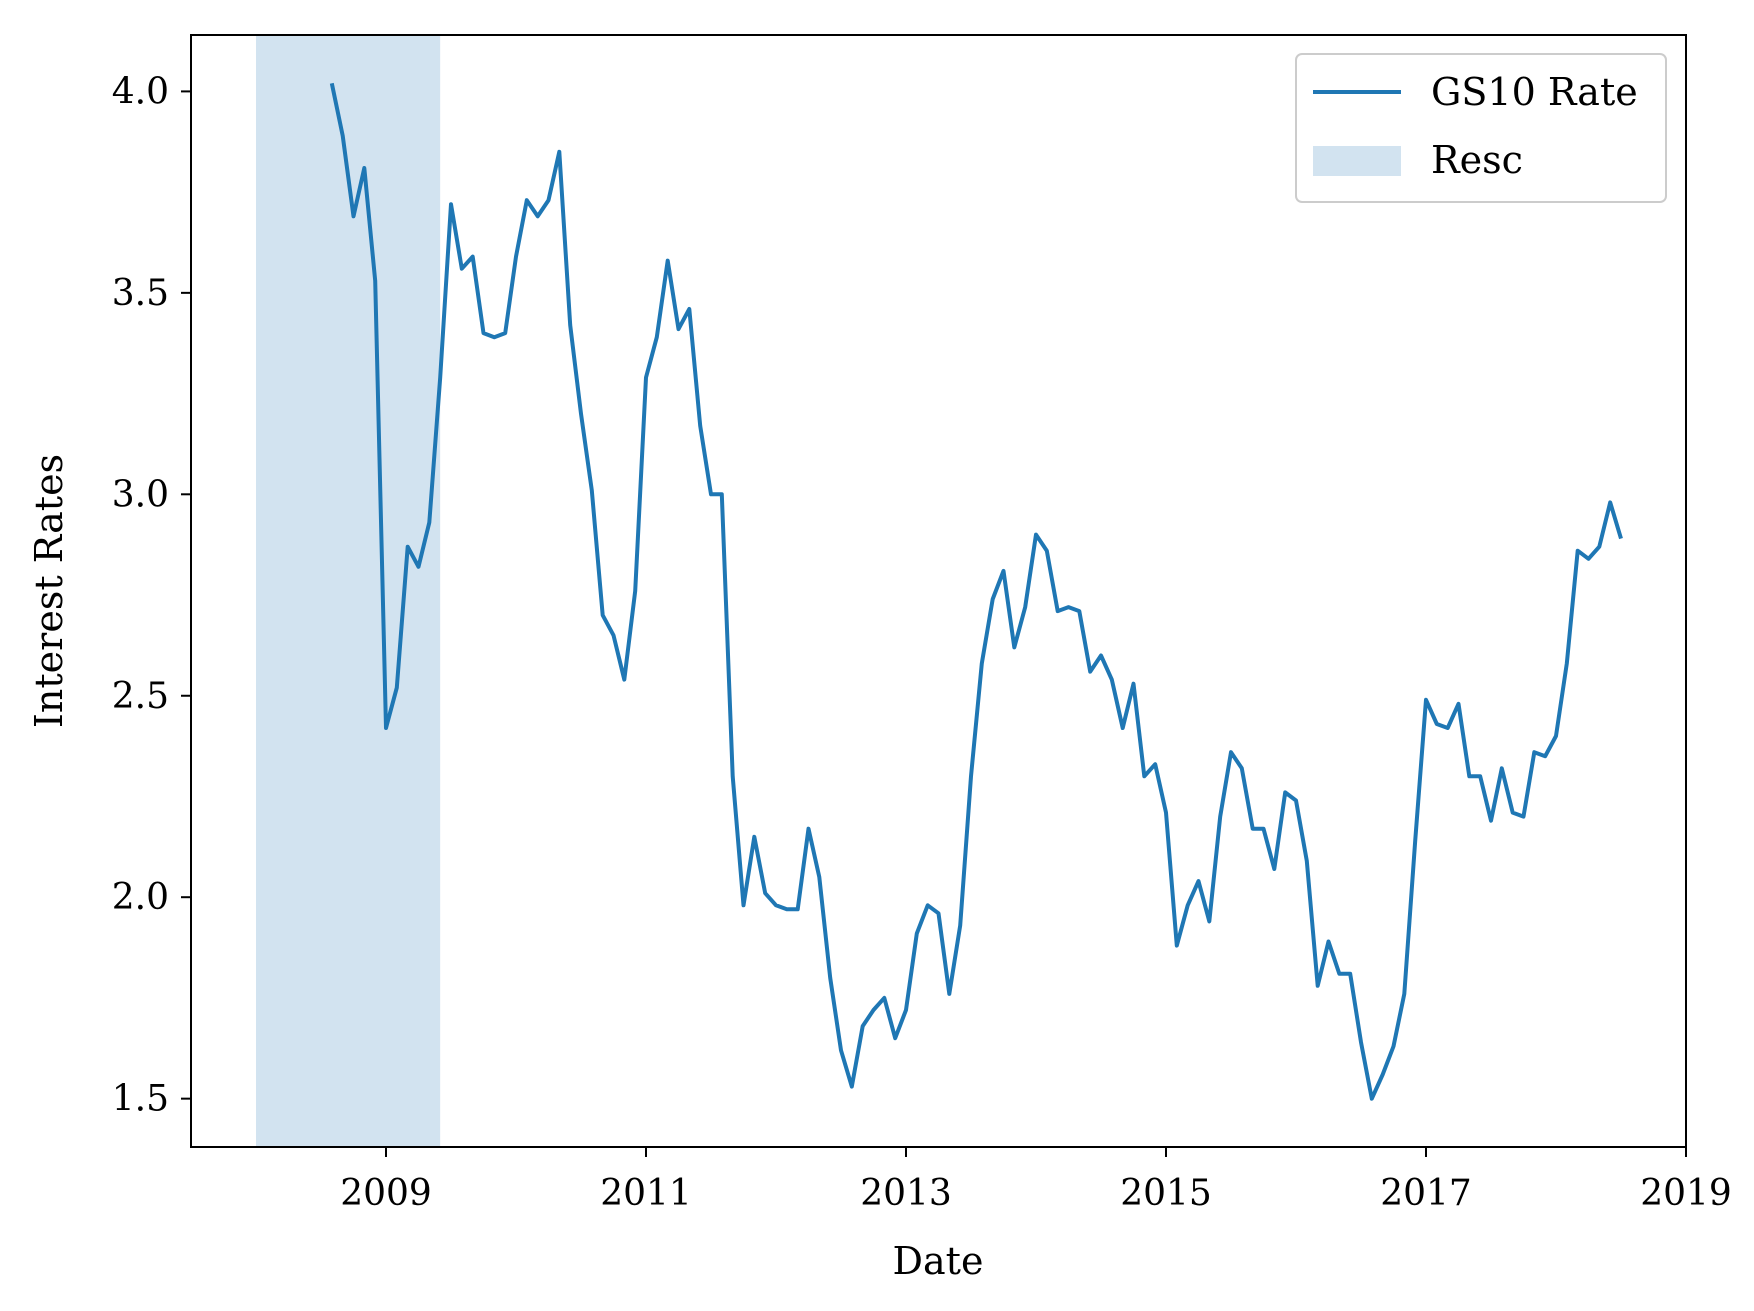 The width and height of the screenshot is (1754, 1311). What do you see at coordinates (140, 1099) in the screenshot?
I see `y-tick-label: 1.5` at bounding box center [140, 1099].